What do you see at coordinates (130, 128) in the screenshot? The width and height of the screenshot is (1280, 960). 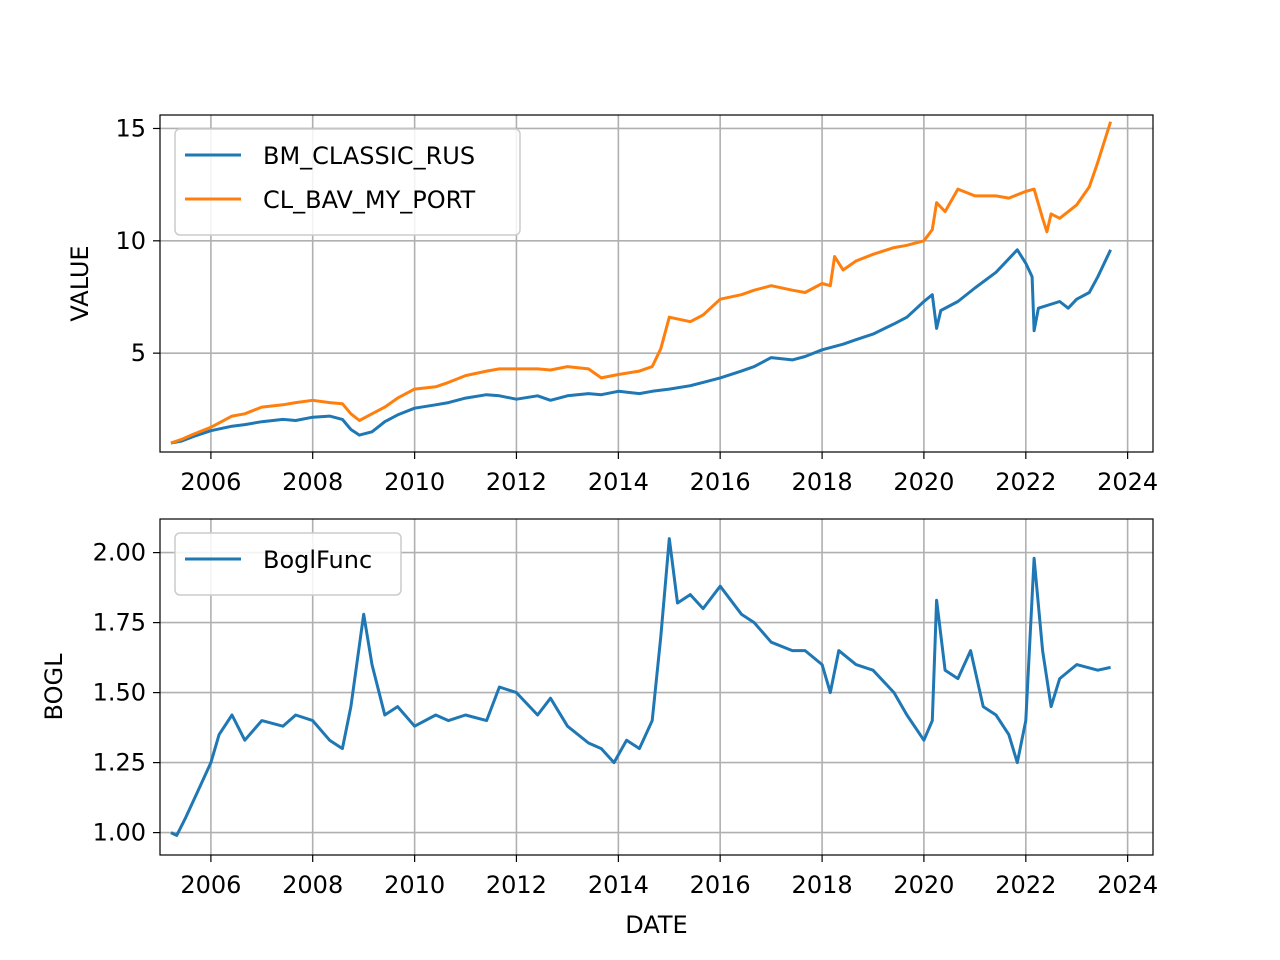 I see `y-tick-label: 15` at bounding box center [130, 128].